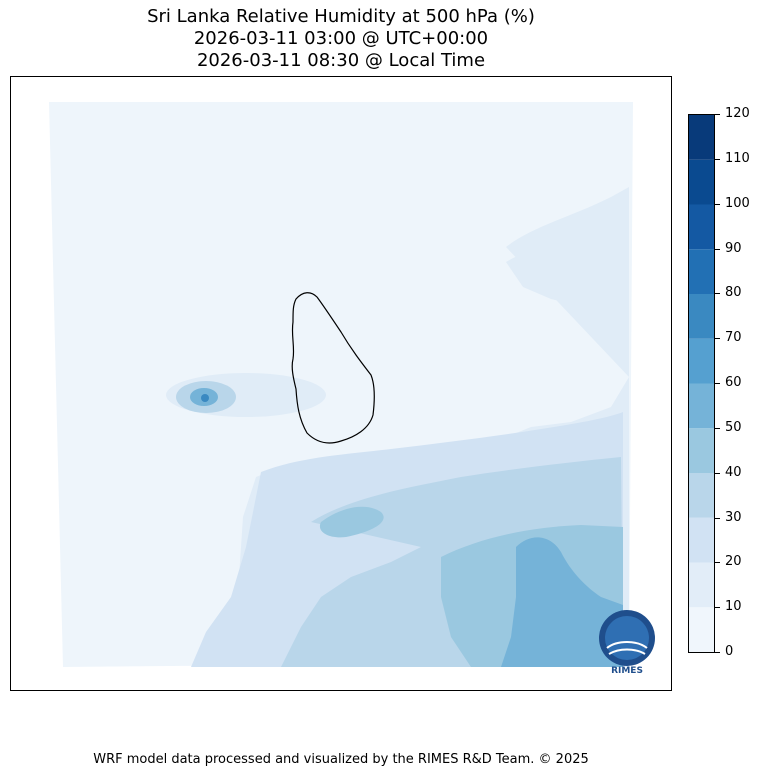 The width and height of the screenshot is (760, 776). I want to click on colorbar-tick-label: 30, so click(733, 517).